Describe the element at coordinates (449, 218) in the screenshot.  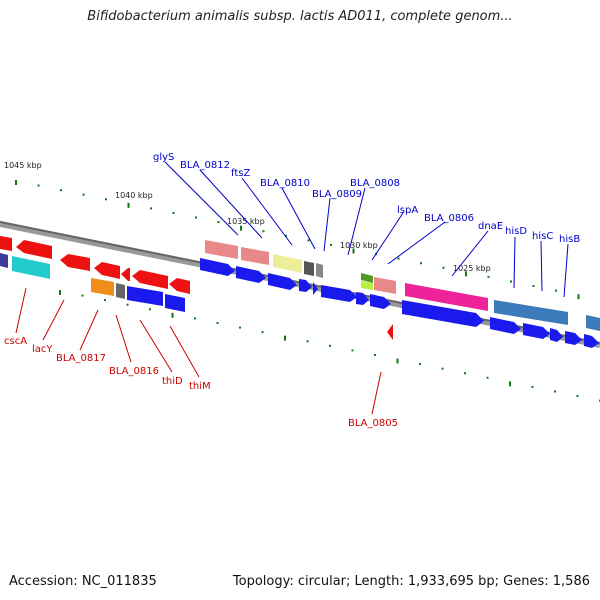
I see `gene-label-bla-0806: BLA_0806` at that location.